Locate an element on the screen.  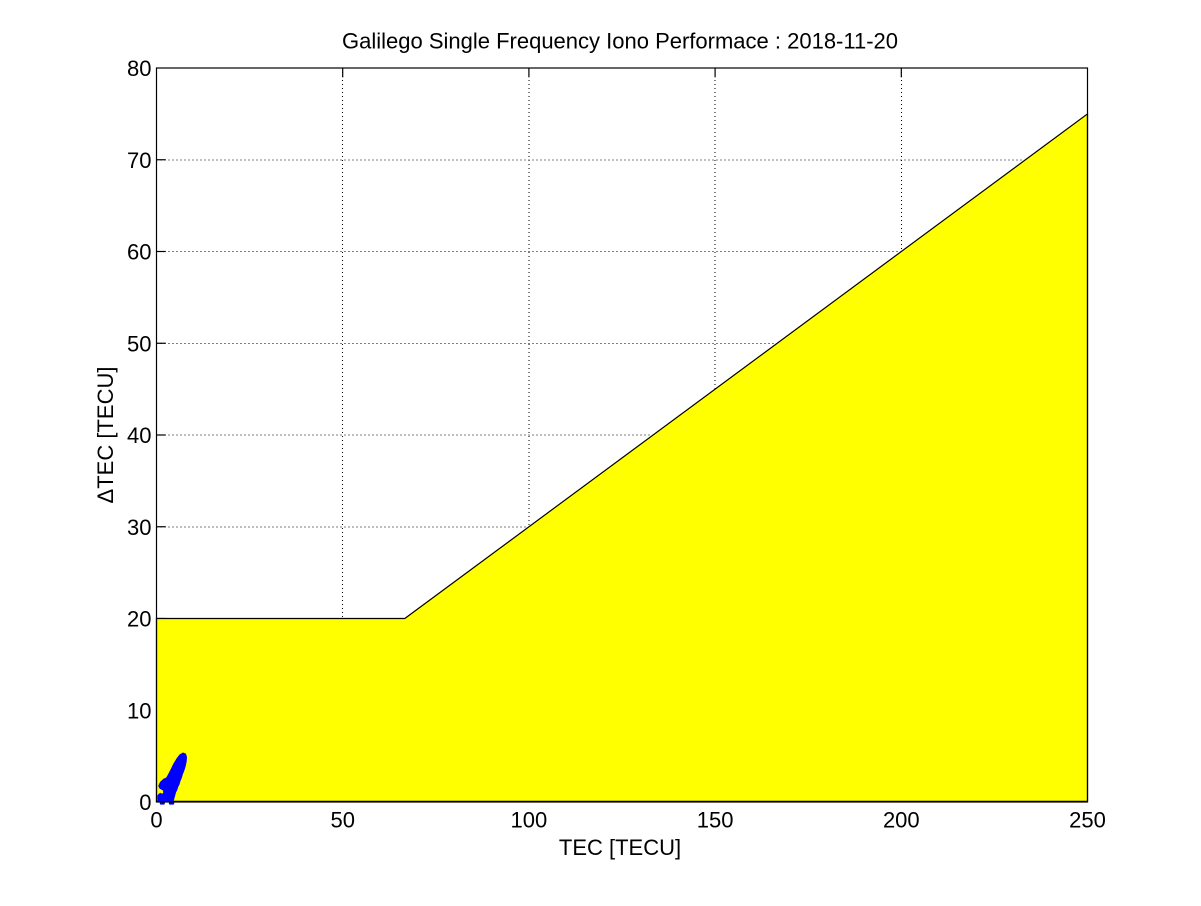
svg-text: 80 is located at coordinates (139, 68).